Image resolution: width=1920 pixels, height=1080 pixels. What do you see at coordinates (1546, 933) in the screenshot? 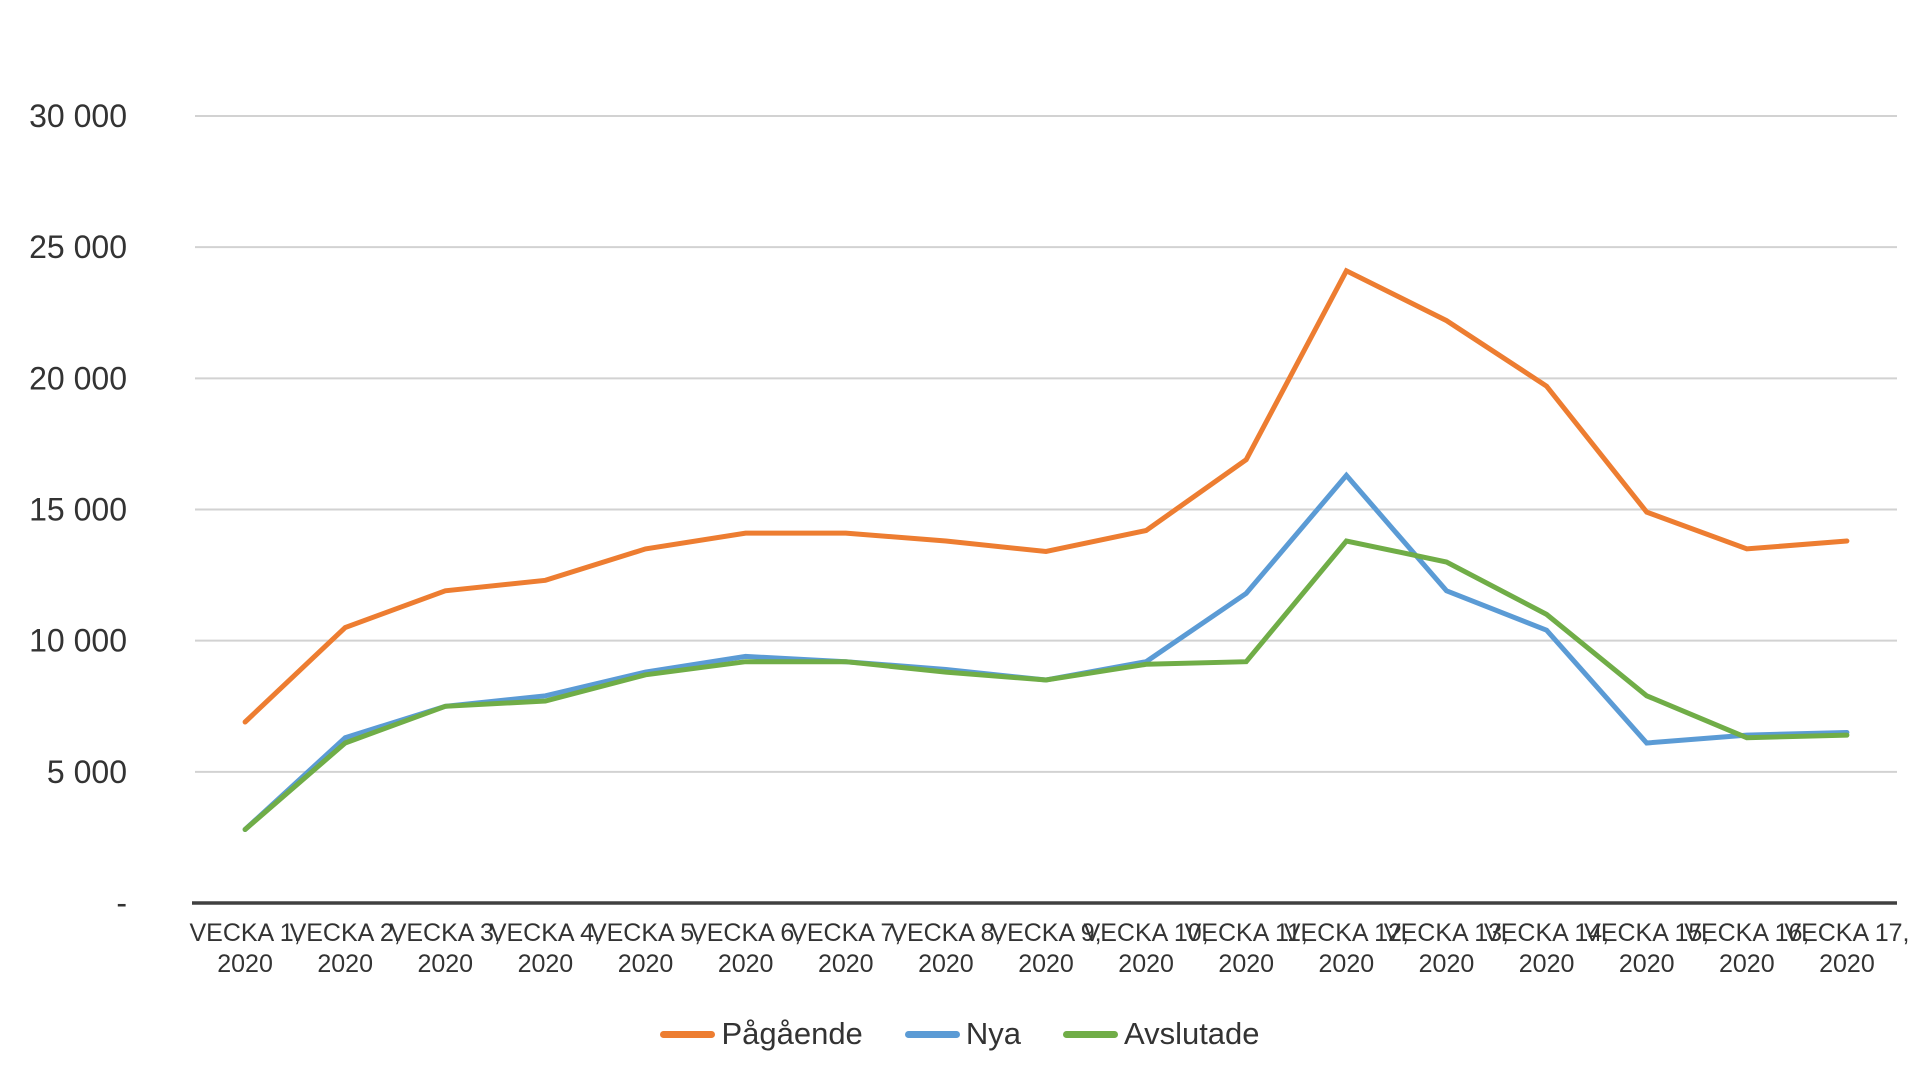
I see `x-tick-label-week: VECKA 14,` at bounding box center [1546, 933].